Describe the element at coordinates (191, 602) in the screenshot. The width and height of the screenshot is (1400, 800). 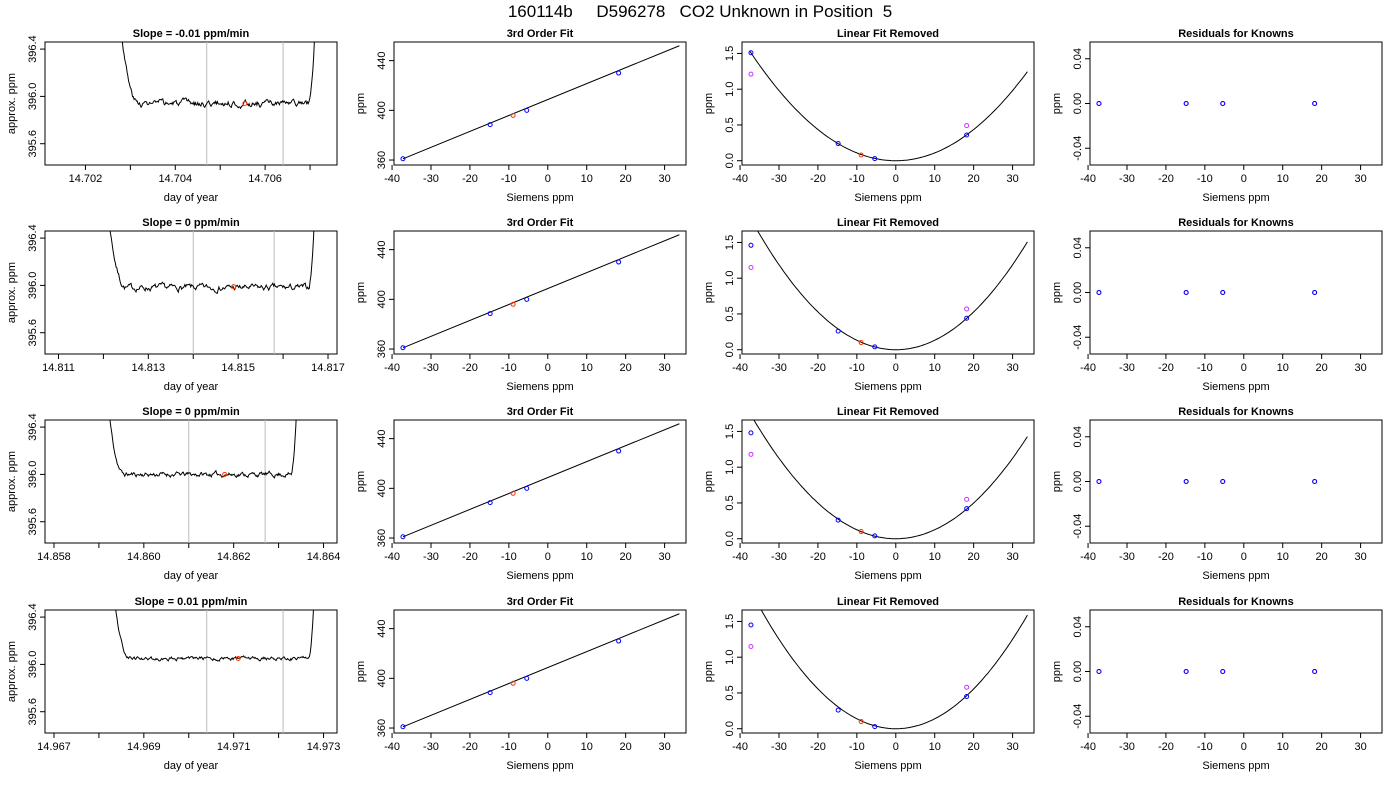
I see `panel-title: Slope = 0.01 ppm/min` at that location.